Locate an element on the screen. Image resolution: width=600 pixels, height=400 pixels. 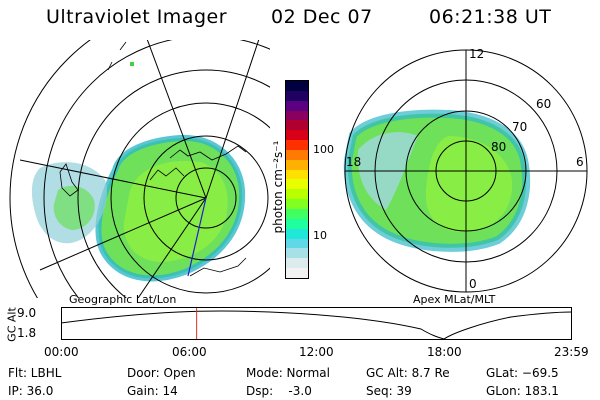
status-gc-alt: GC Alt: 8.7 Re is located at coordinates (408, 373).